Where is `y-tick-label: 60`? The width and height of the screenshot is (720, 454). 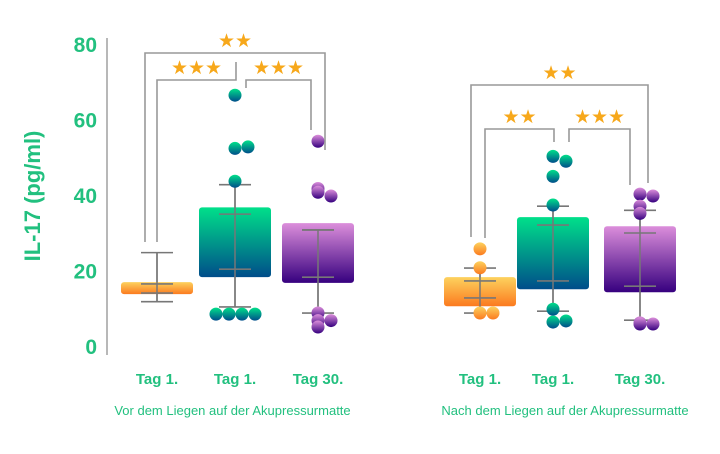 y-tick-label: 60 is located at coordinates (85, 121).